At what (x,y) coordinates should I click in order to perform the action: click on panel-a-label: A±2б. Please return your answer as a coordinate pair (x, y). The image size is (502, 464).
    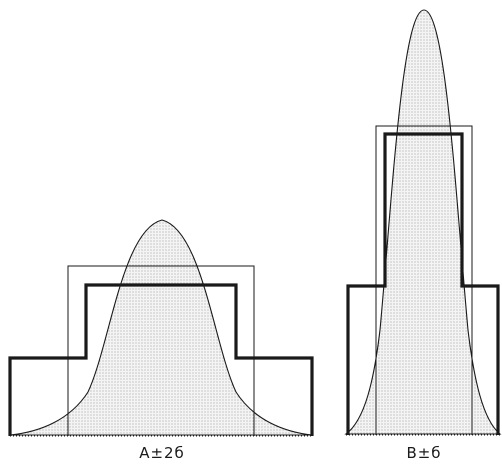
    Looking at the image, I should click on (162, 453).